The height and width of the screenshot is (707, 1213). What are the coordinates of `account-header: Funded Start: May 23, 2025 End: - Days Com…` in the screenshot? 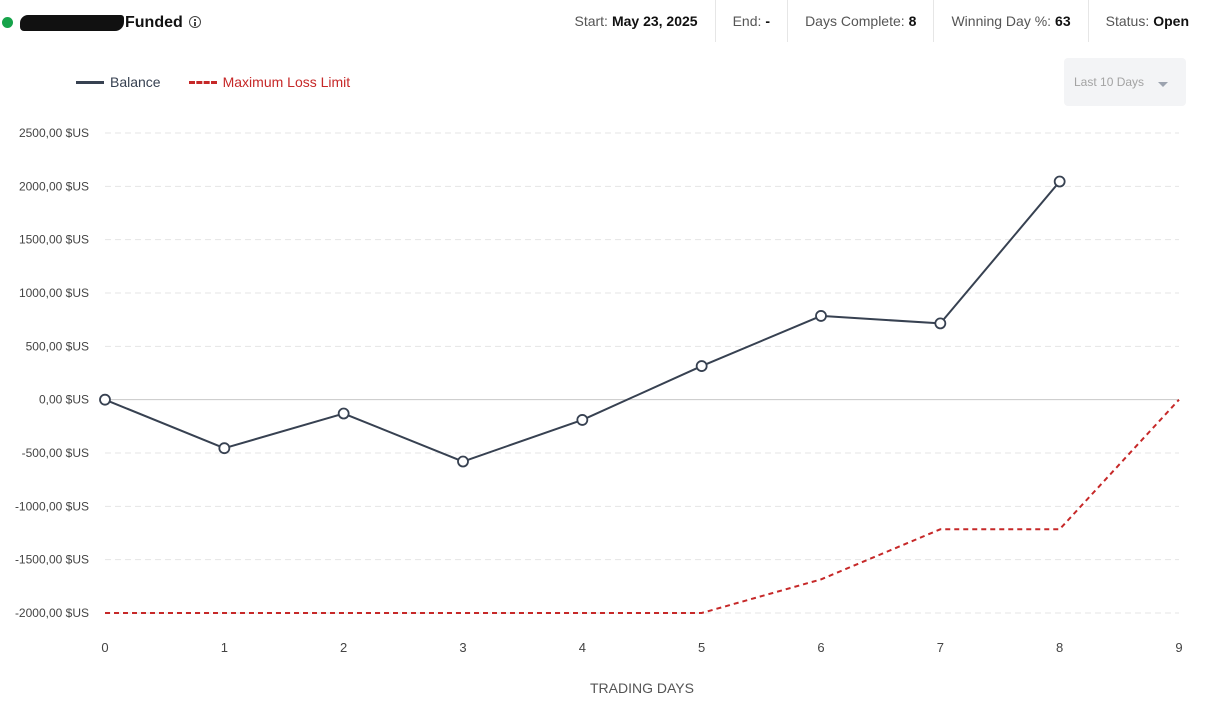 It's located at (606, 25).